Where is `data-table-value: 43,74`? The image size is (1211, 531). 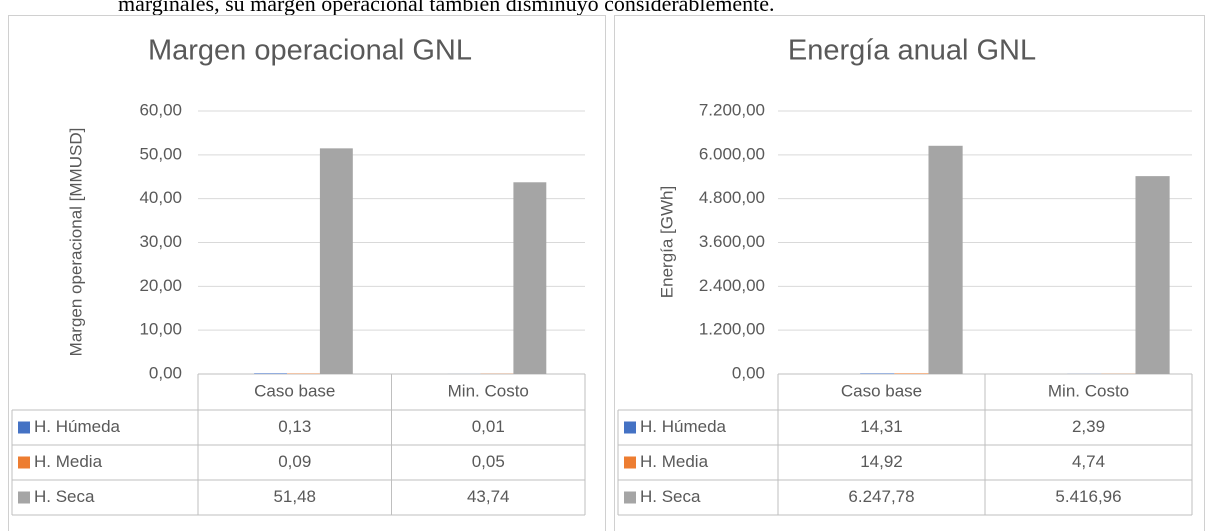 data-table-value: 43,74 is located at coordinates (488, 496).